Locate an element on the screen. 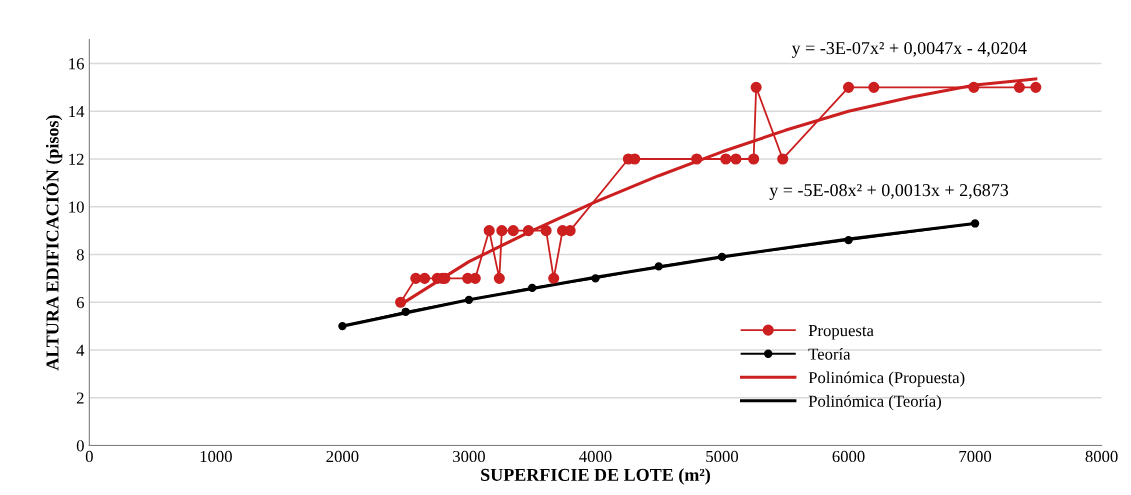 Image resolution: width=1131 pixels, height=495 pixels. x-tick-label: 5000 is located at coordinates (722, 456).